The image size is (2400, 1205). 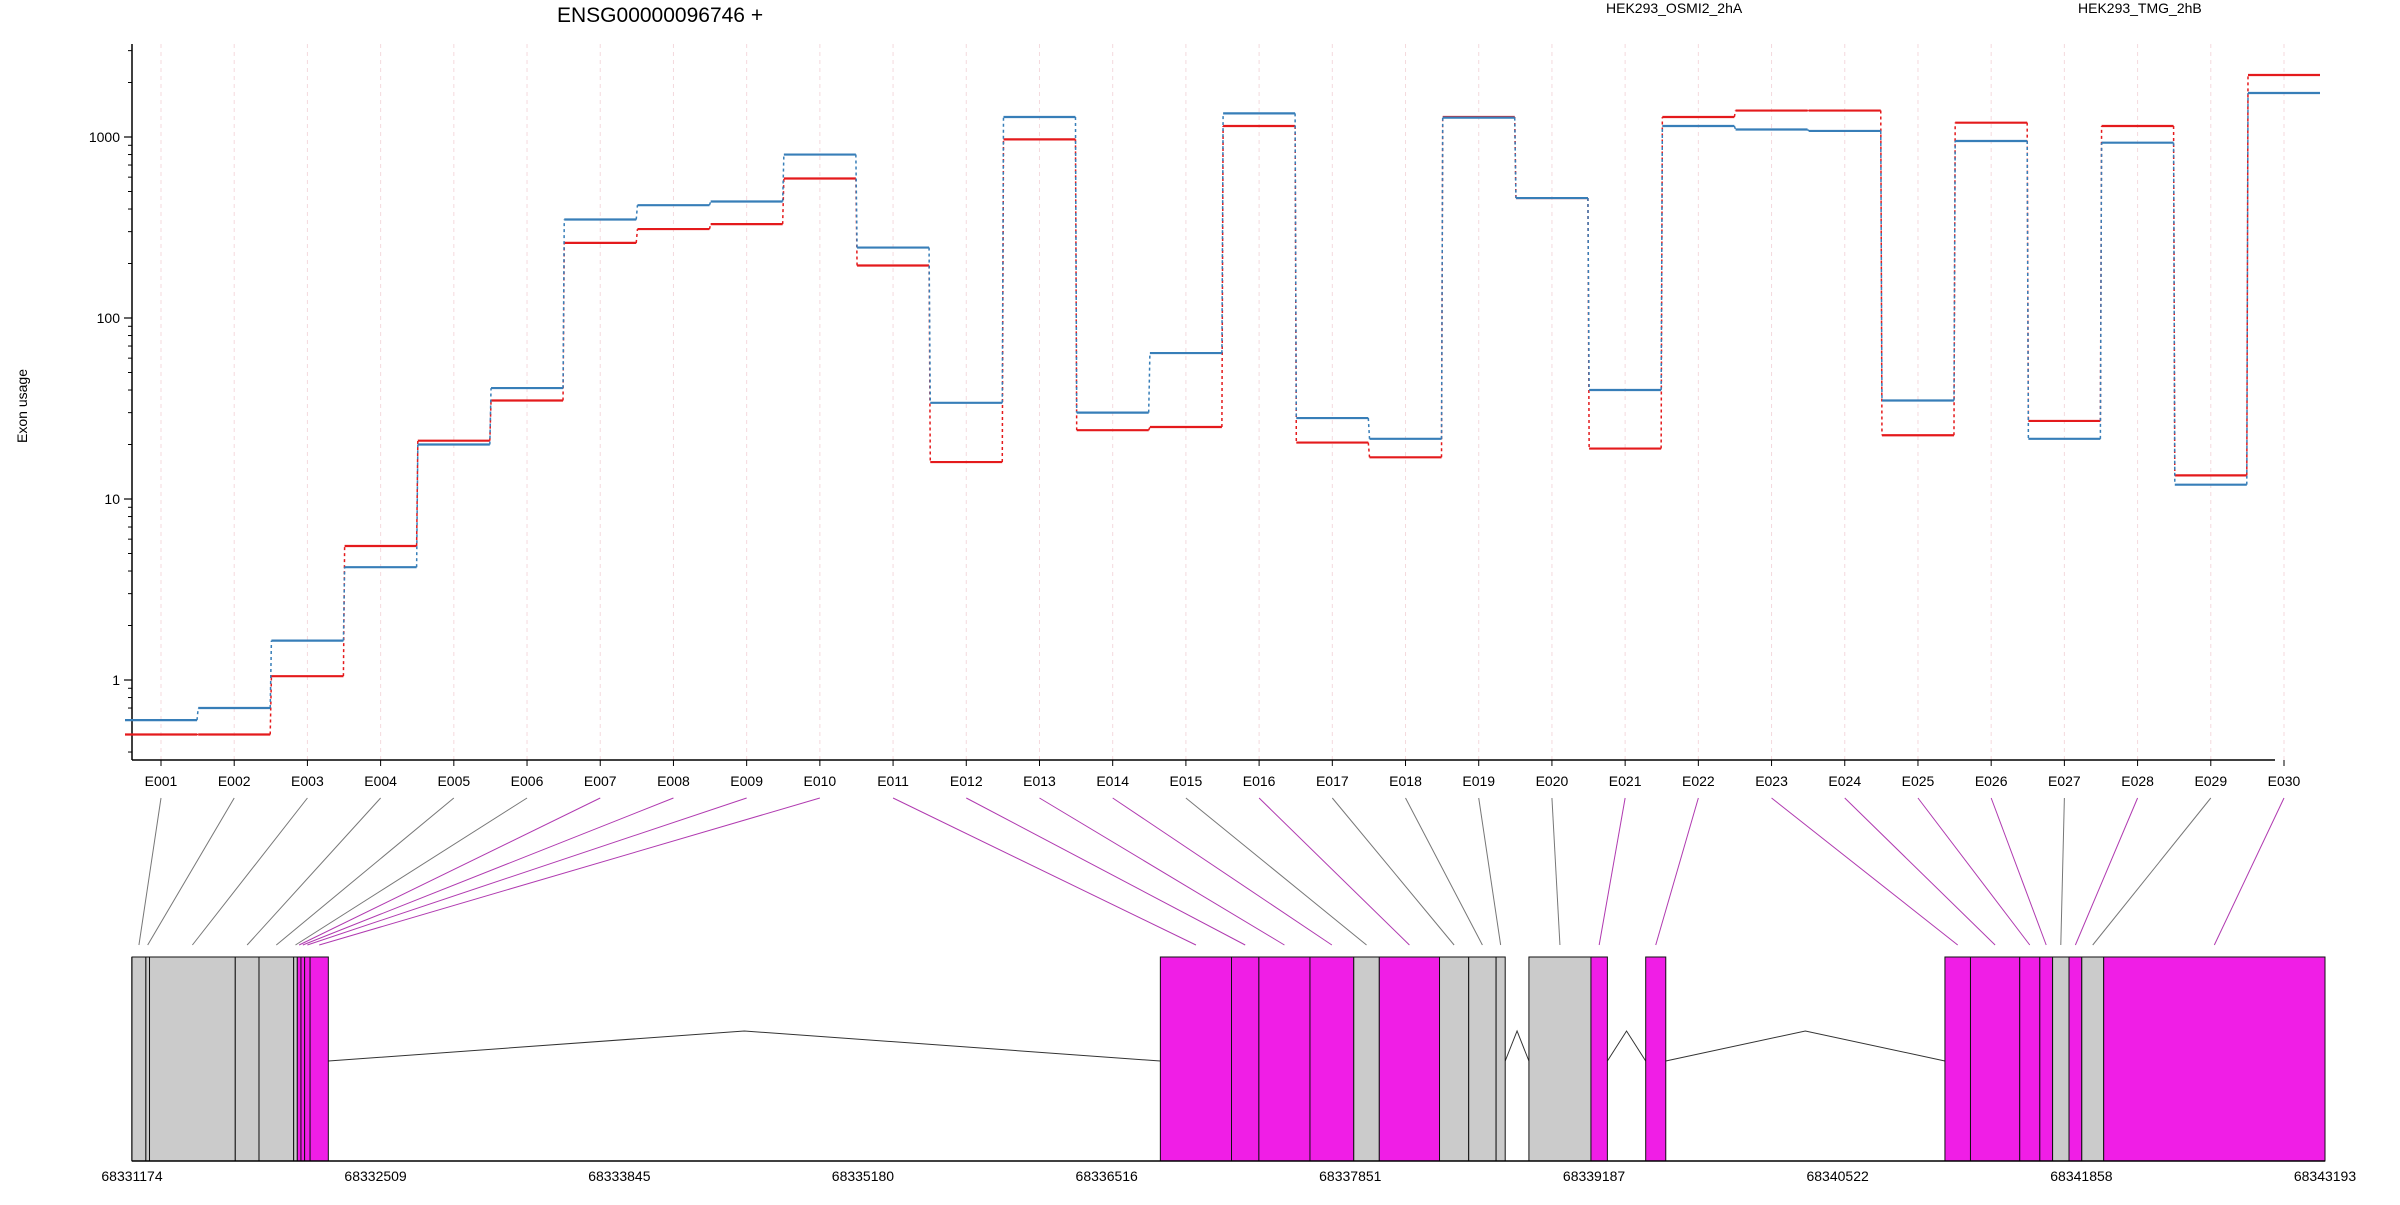 I want to click on exon-box-E005, so click(x=276, y=1059).